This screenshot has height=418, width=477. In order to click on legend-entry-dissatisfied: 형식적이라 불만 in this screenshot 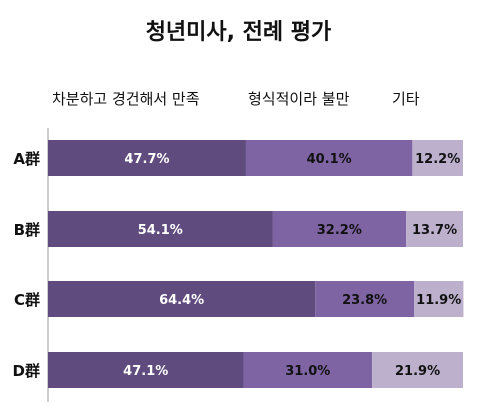, I will do `click(299, 99)`.